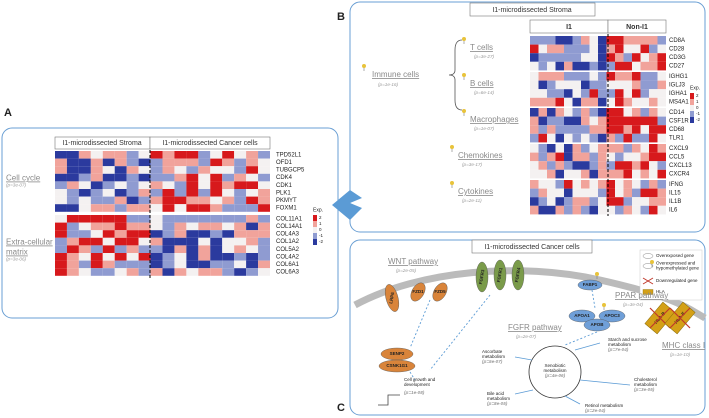 The height and width of the screenshot is (418, 709). Describe the element at coordinates (500, 275) in the screenshot. I see `gene-node` at that location.